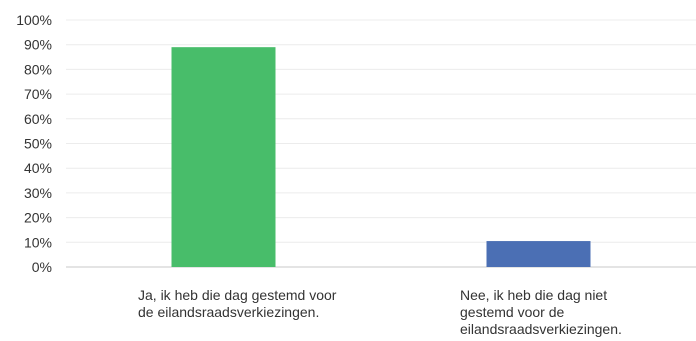 The height and width of the screenshot is (341, 696). I want to click on y-tick-label: 30%, so click(38, 193).